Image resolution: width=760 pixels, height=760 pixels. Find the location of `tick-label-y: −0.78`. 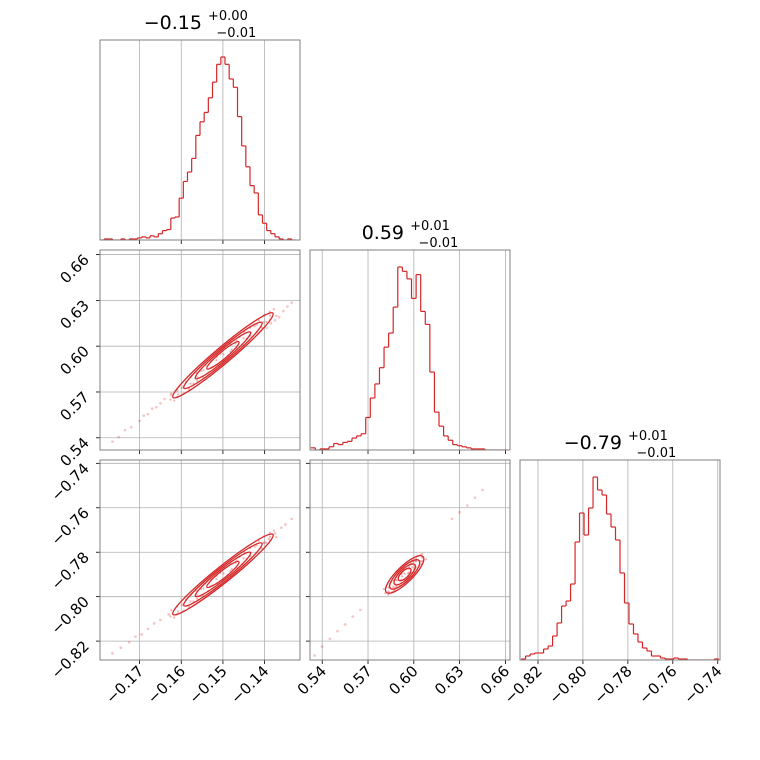

tick-label-y: −0.78 is located at coordinates (70, 570).